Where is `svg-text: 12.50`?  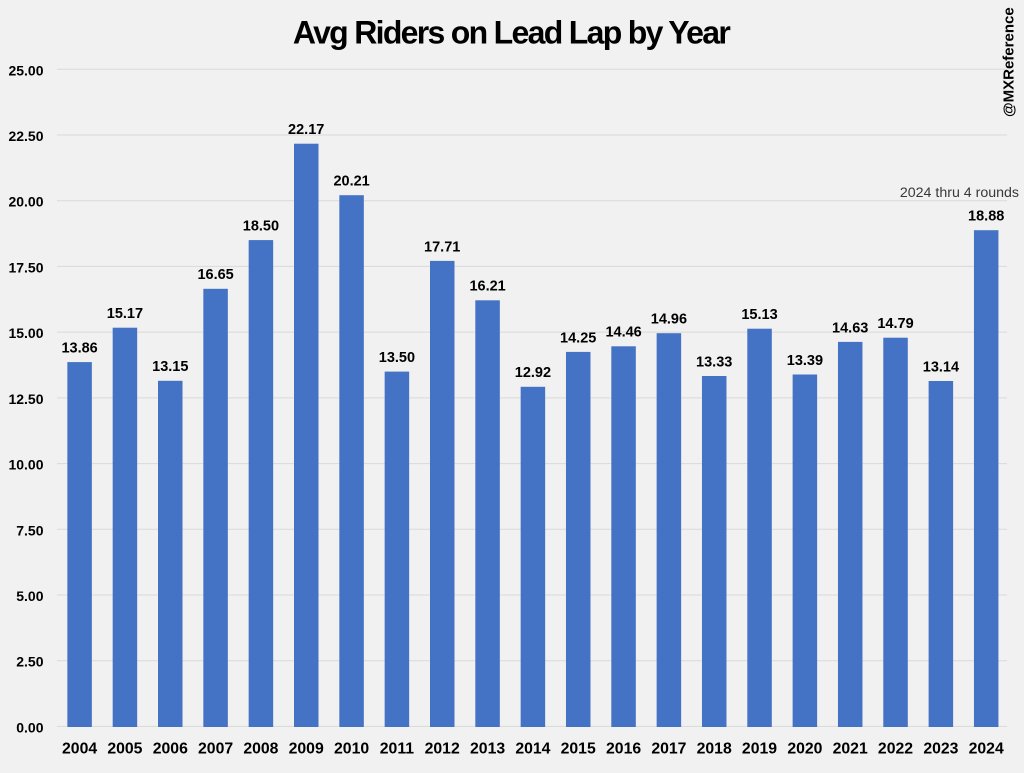 svg-text: 12.50 is located at coordinates (25, 399).